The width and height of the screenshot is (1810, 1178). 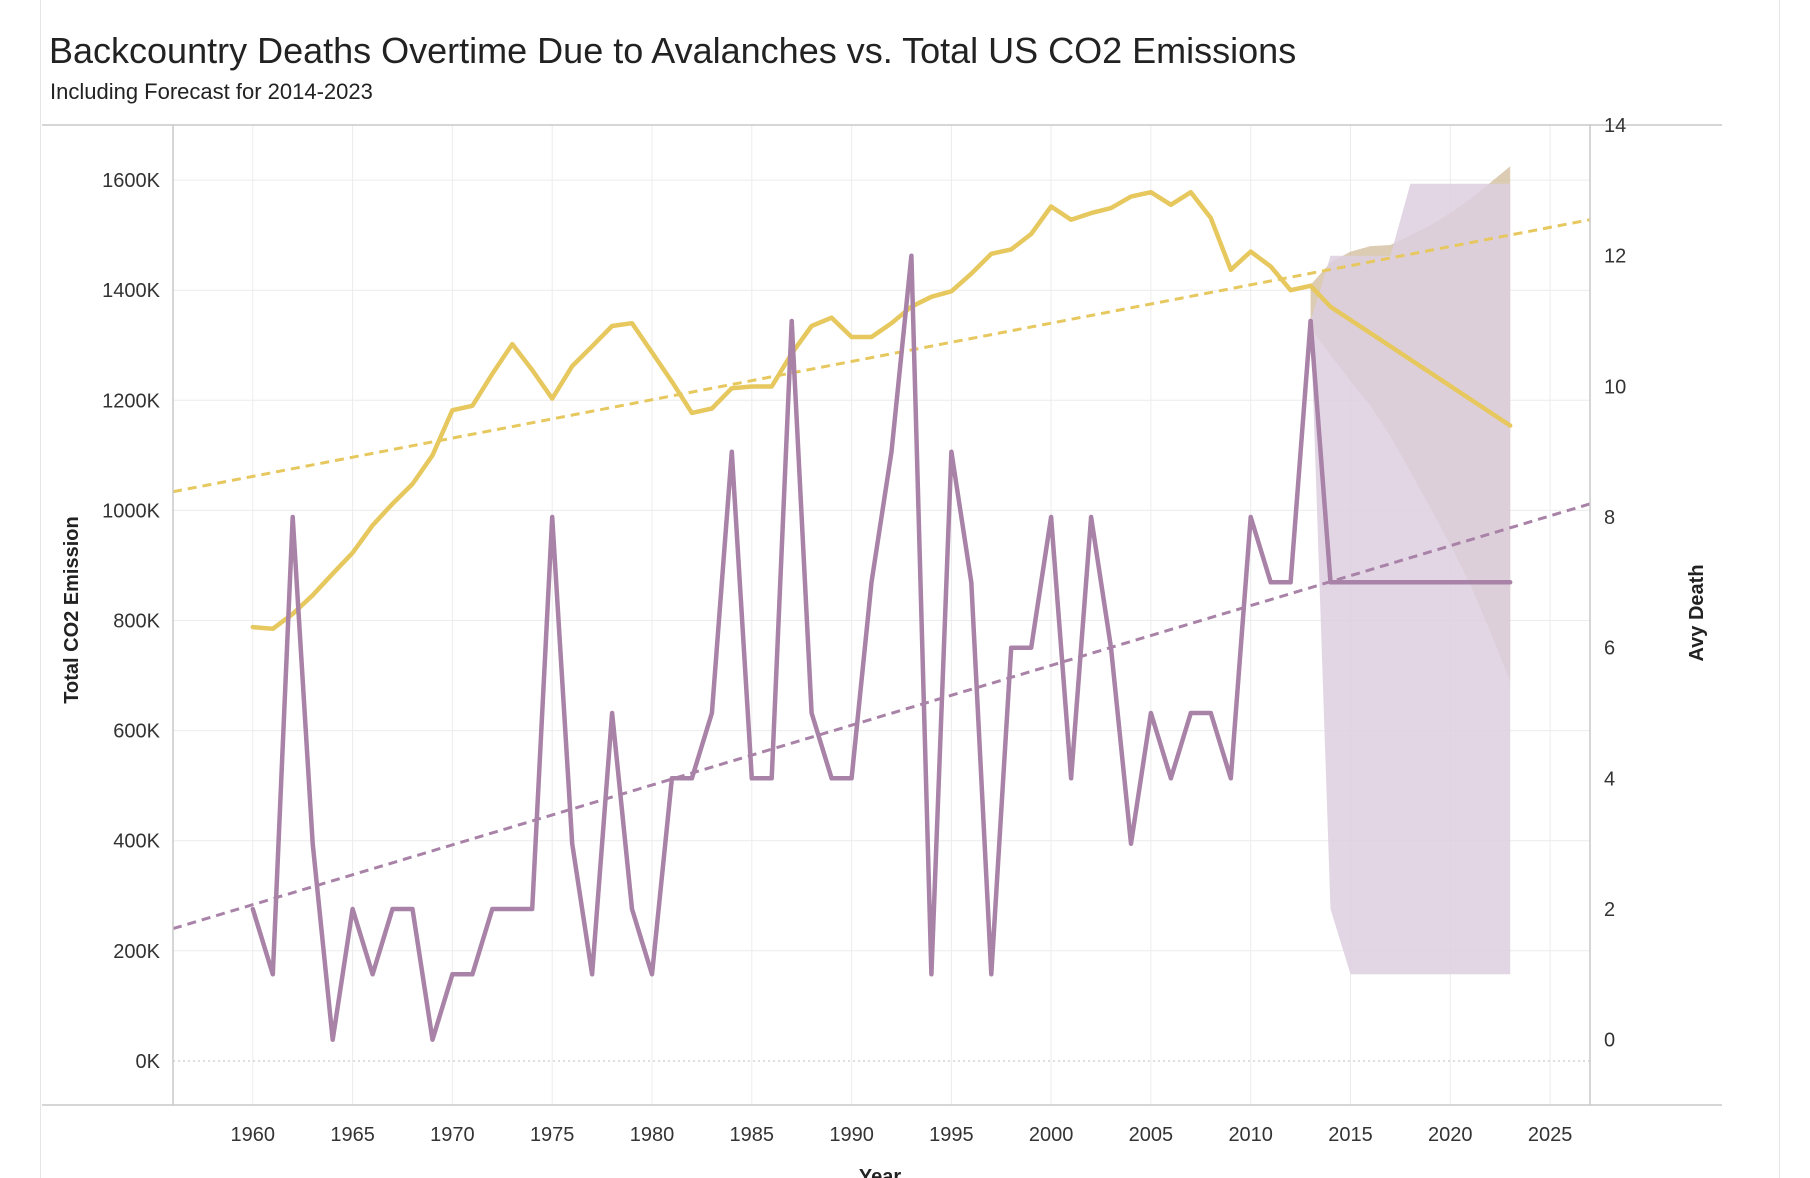 I want to click on left-axis-title: Total CO2 Emission, so click(x=72, y=609).